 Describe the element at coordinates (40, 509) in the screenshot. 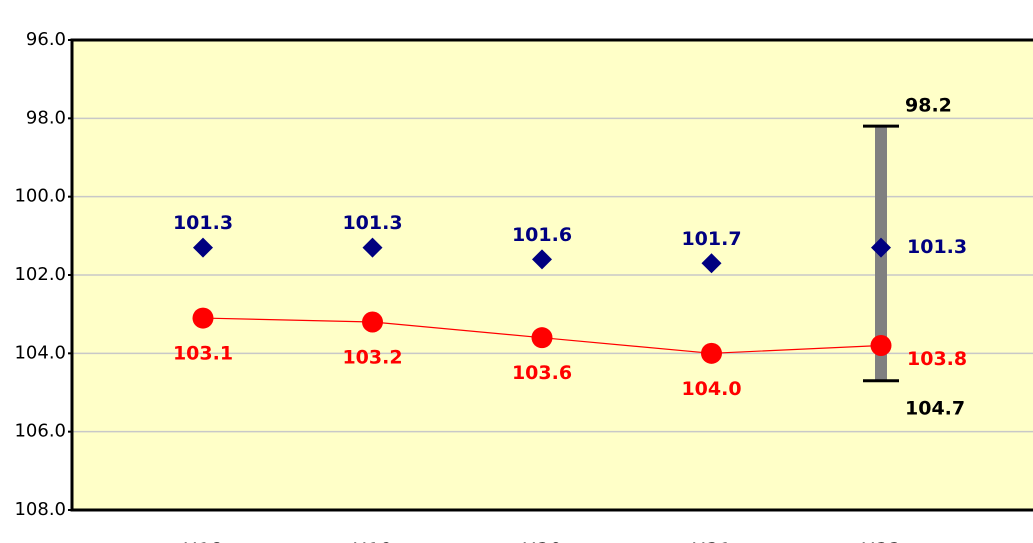

I see `y-tick-label: 108.0` at that location.